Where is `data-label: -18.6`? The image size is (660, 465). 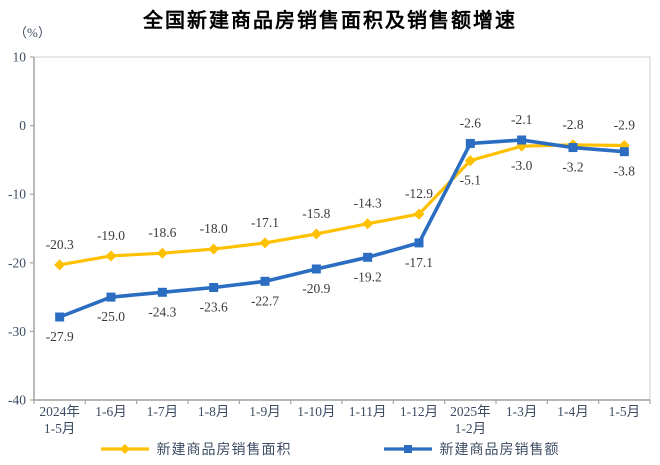
data-label: -18.6 is located at coordinates (162, 232).